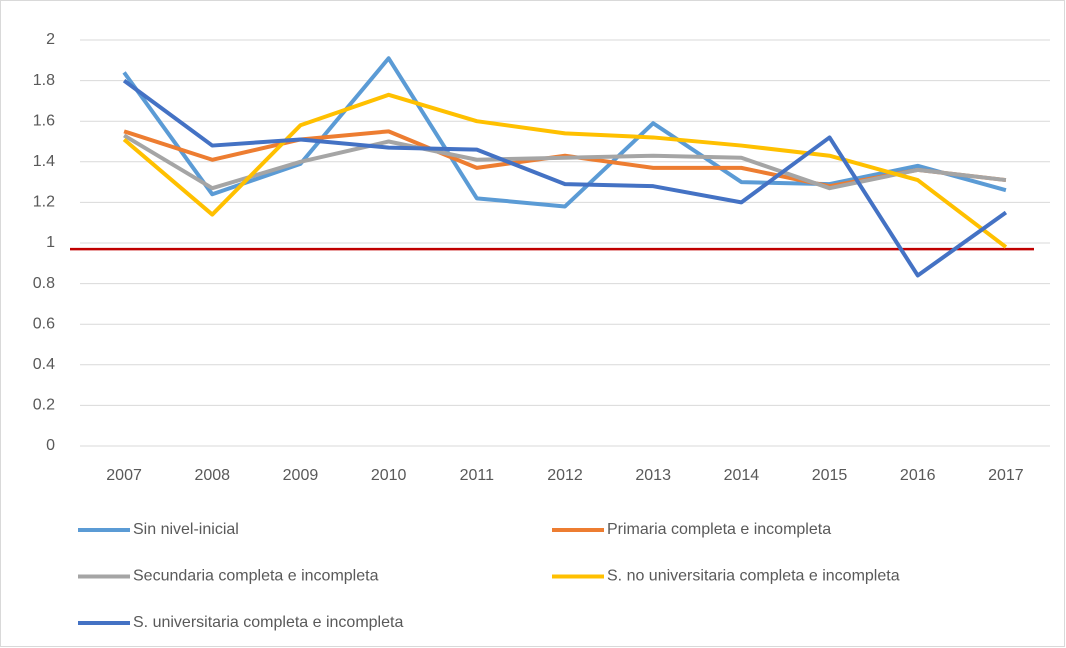 The height and width of the screenshot is (648, 1066). I want to click on x-tick-label: 2011, so click(477, 475).